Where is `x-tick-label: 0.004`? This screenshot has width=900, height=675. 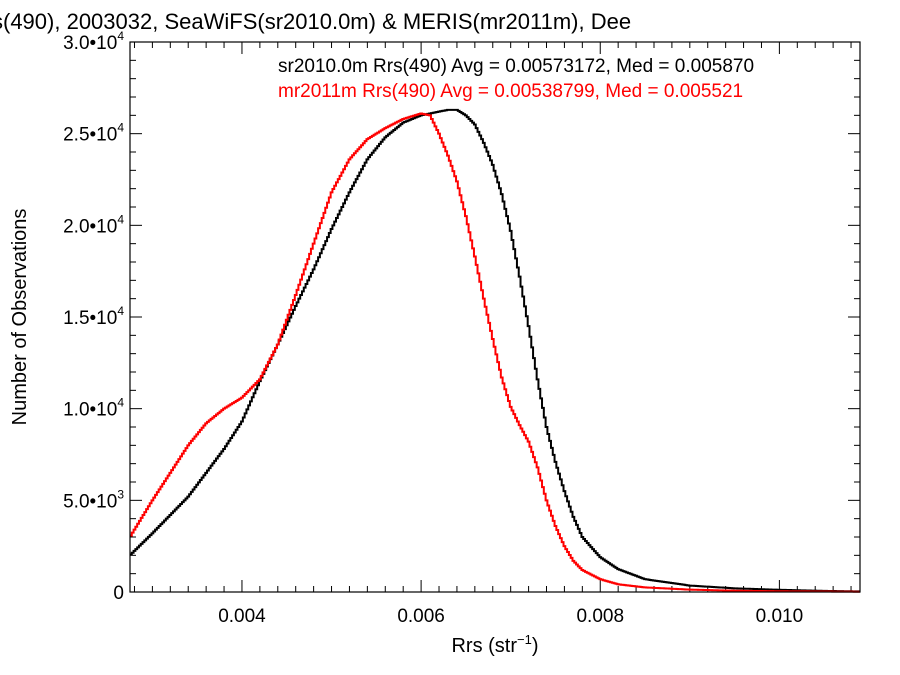
x-tick-label: 0.004 is located at coordinates (242, 616).